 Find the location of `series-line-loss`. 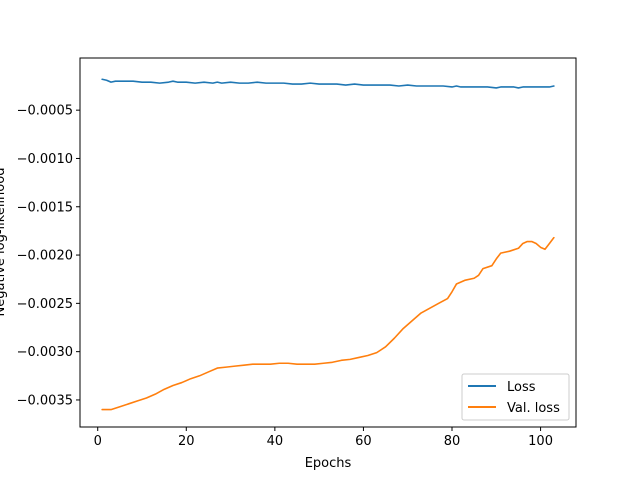

series-line-loss is located at coordinates (328, 83).